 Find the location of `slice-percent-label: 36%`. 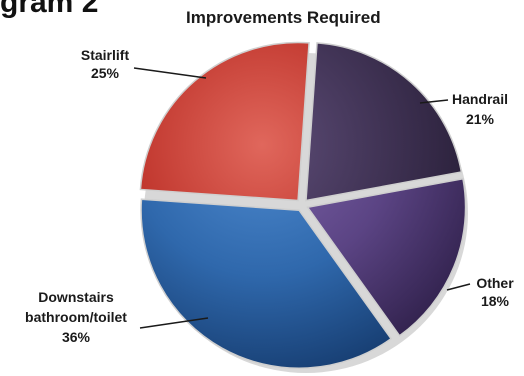

slice-percent-label: 36% is located at coordinates (76, 337).